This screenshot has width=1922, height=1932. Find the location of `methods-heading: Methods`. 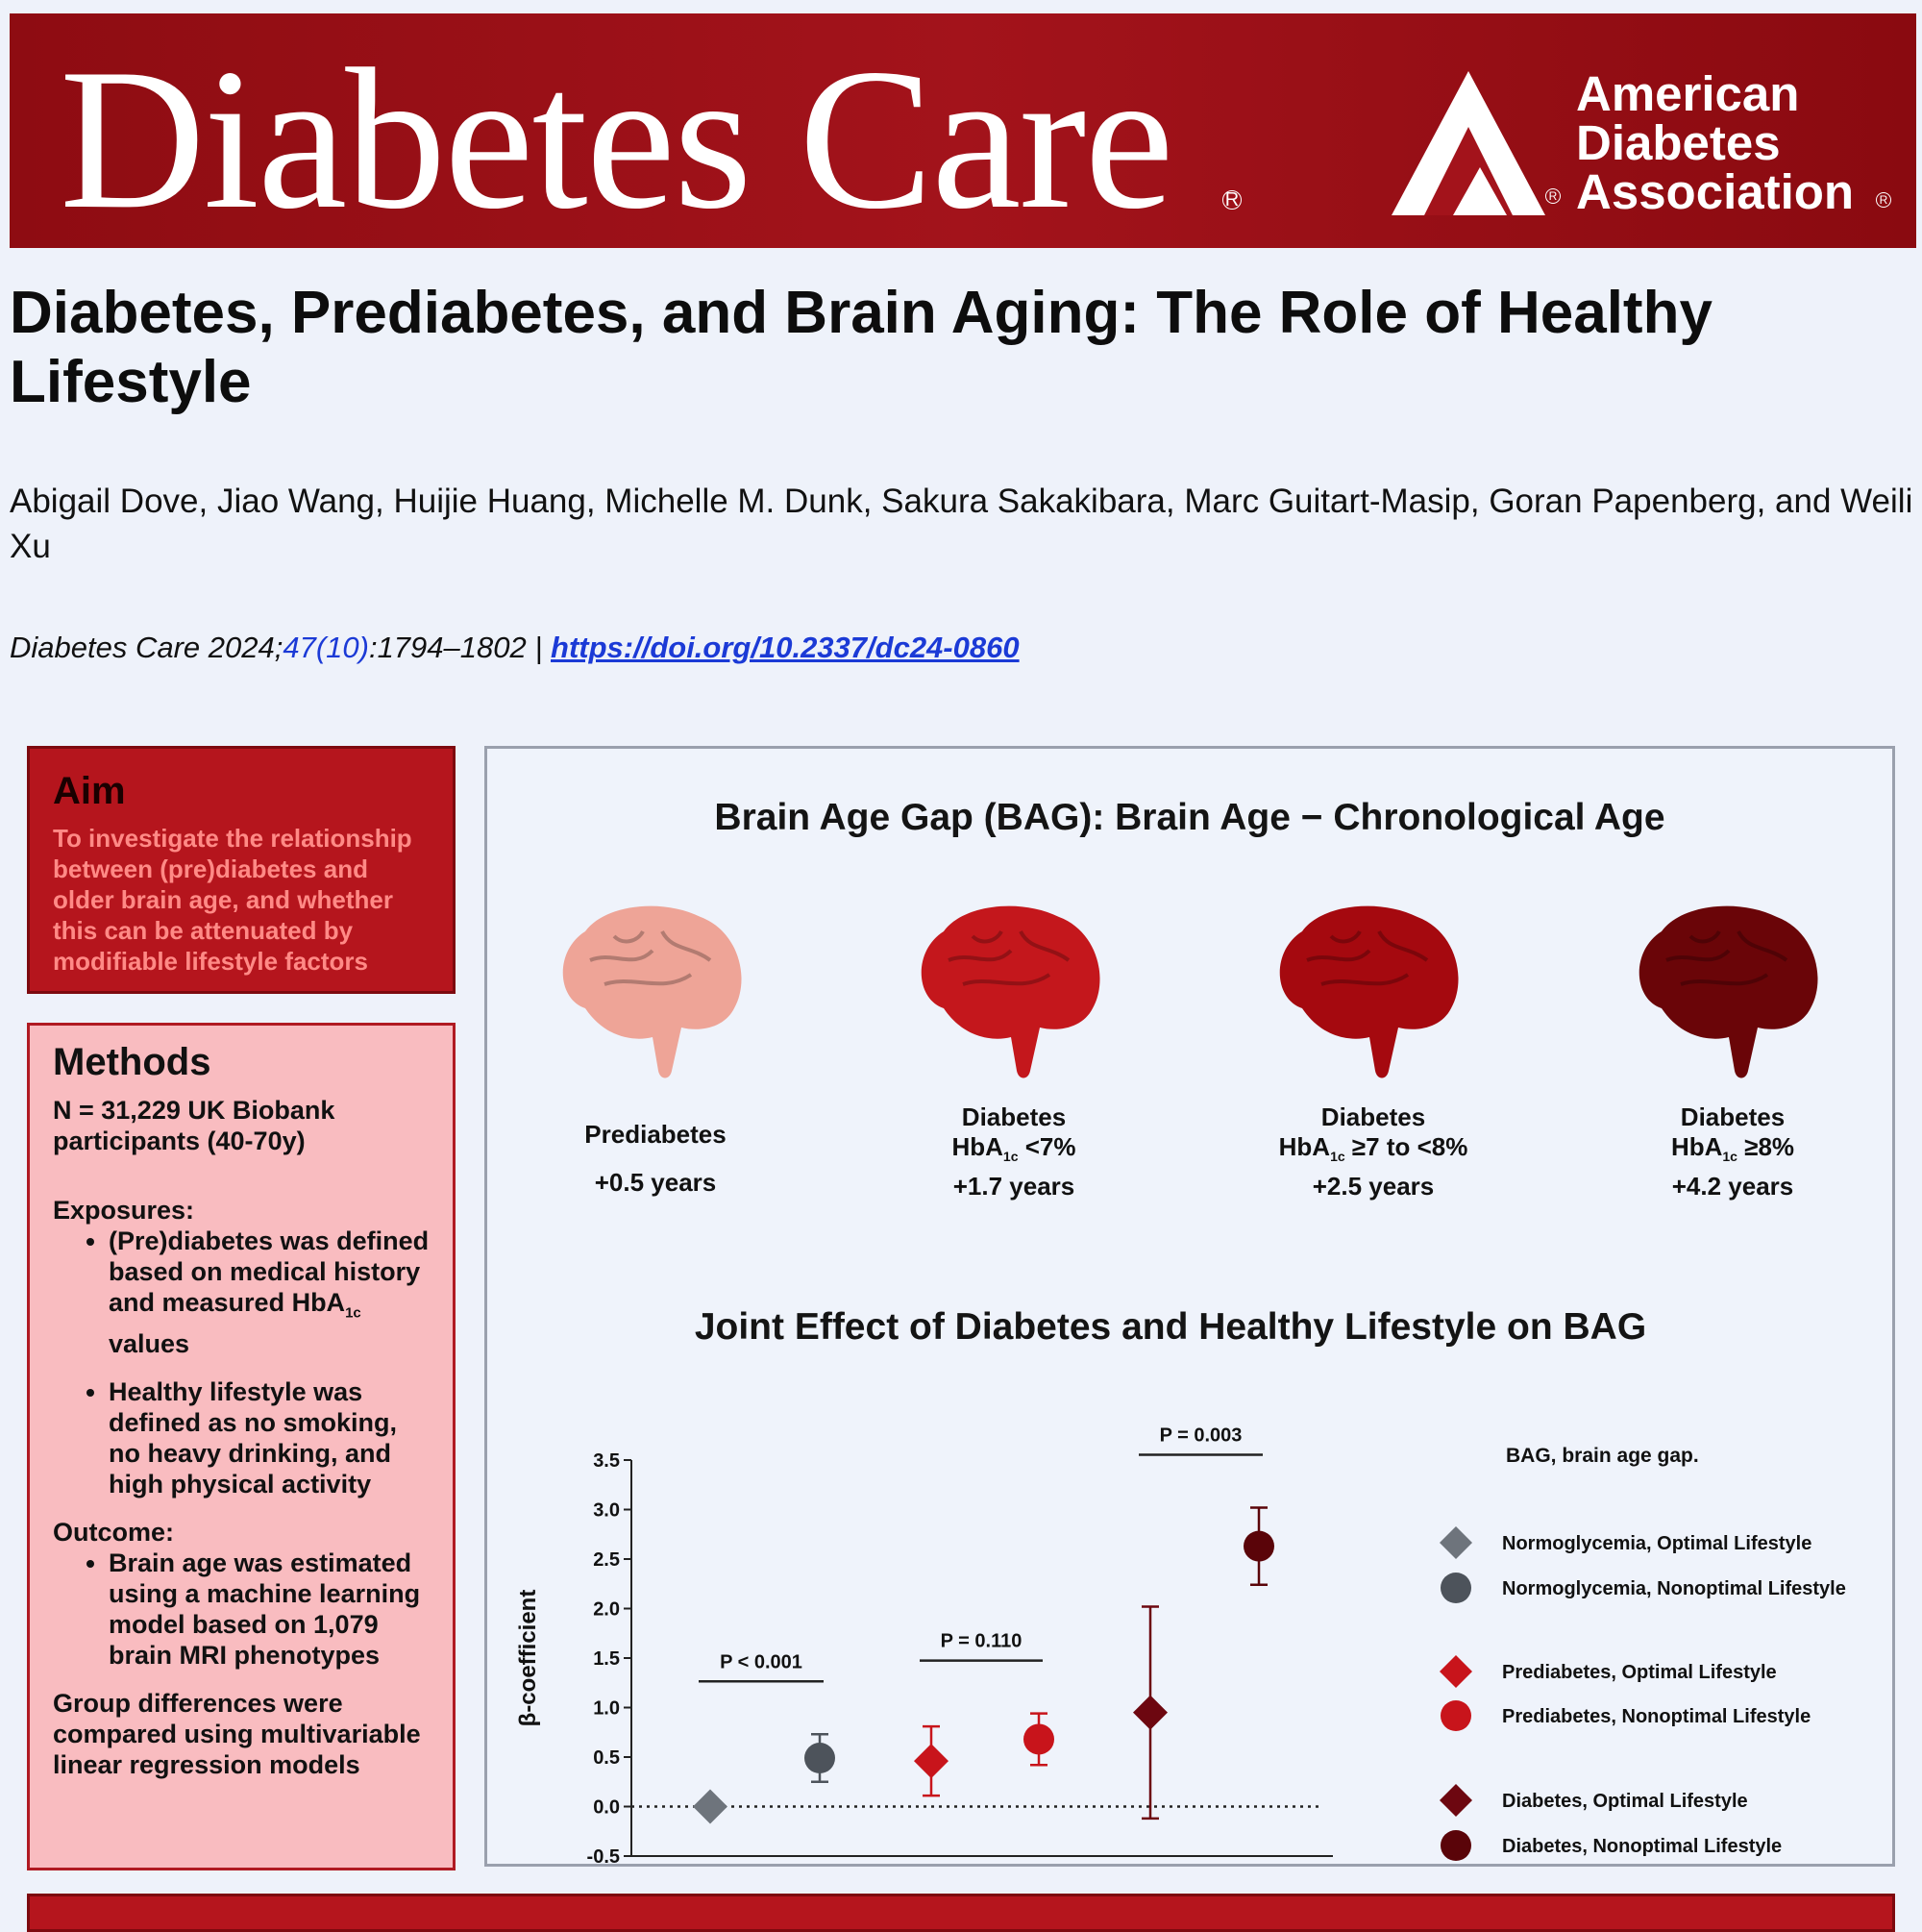

methods-heading: Methods is located at coordinates (132, 1062).